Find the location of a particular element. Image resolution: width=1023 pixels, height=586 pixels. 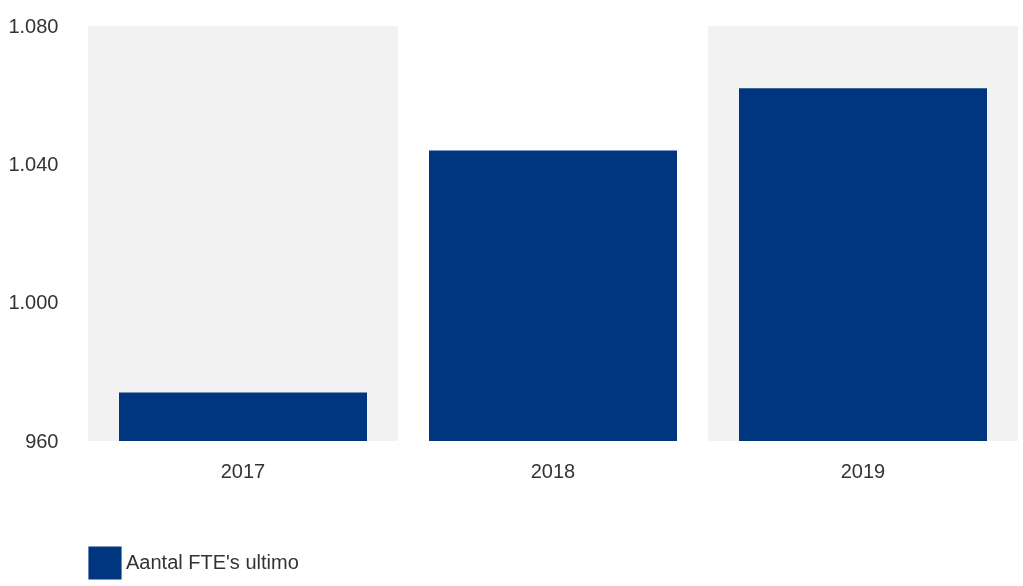

legend-label: Aantal FTE's ultimo is located at coordinates (212, 562).